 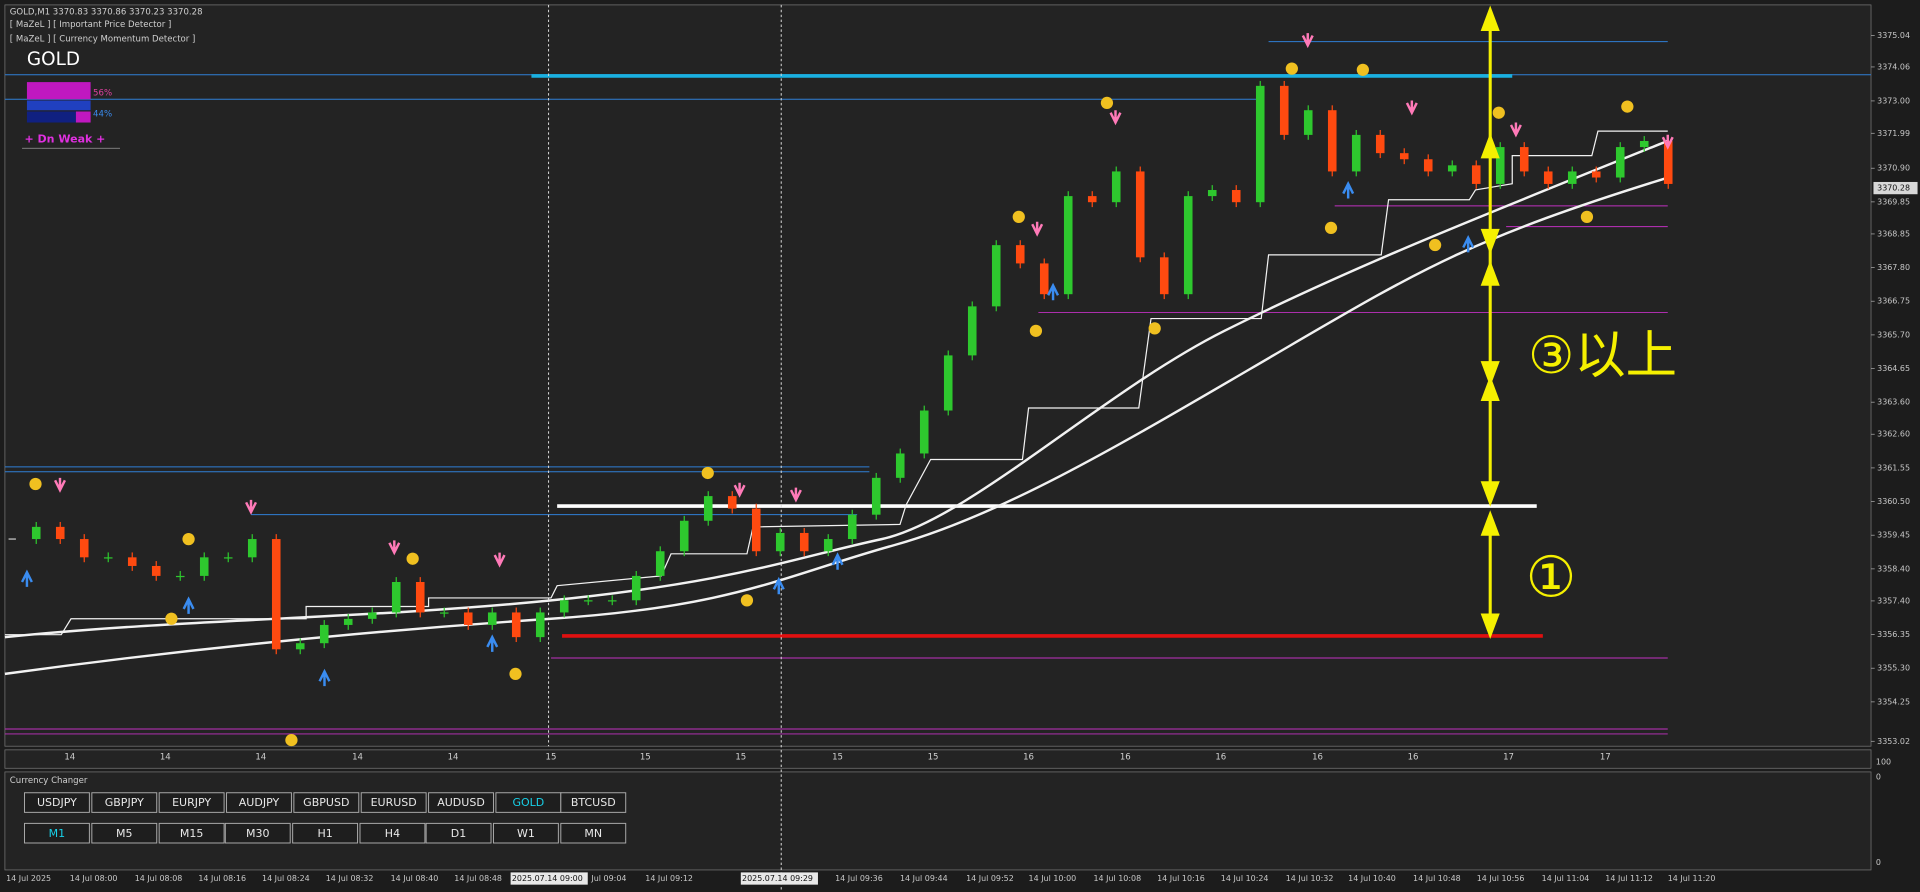 I want to click on button-label: AUDJPY, so click(x=259, y=802).